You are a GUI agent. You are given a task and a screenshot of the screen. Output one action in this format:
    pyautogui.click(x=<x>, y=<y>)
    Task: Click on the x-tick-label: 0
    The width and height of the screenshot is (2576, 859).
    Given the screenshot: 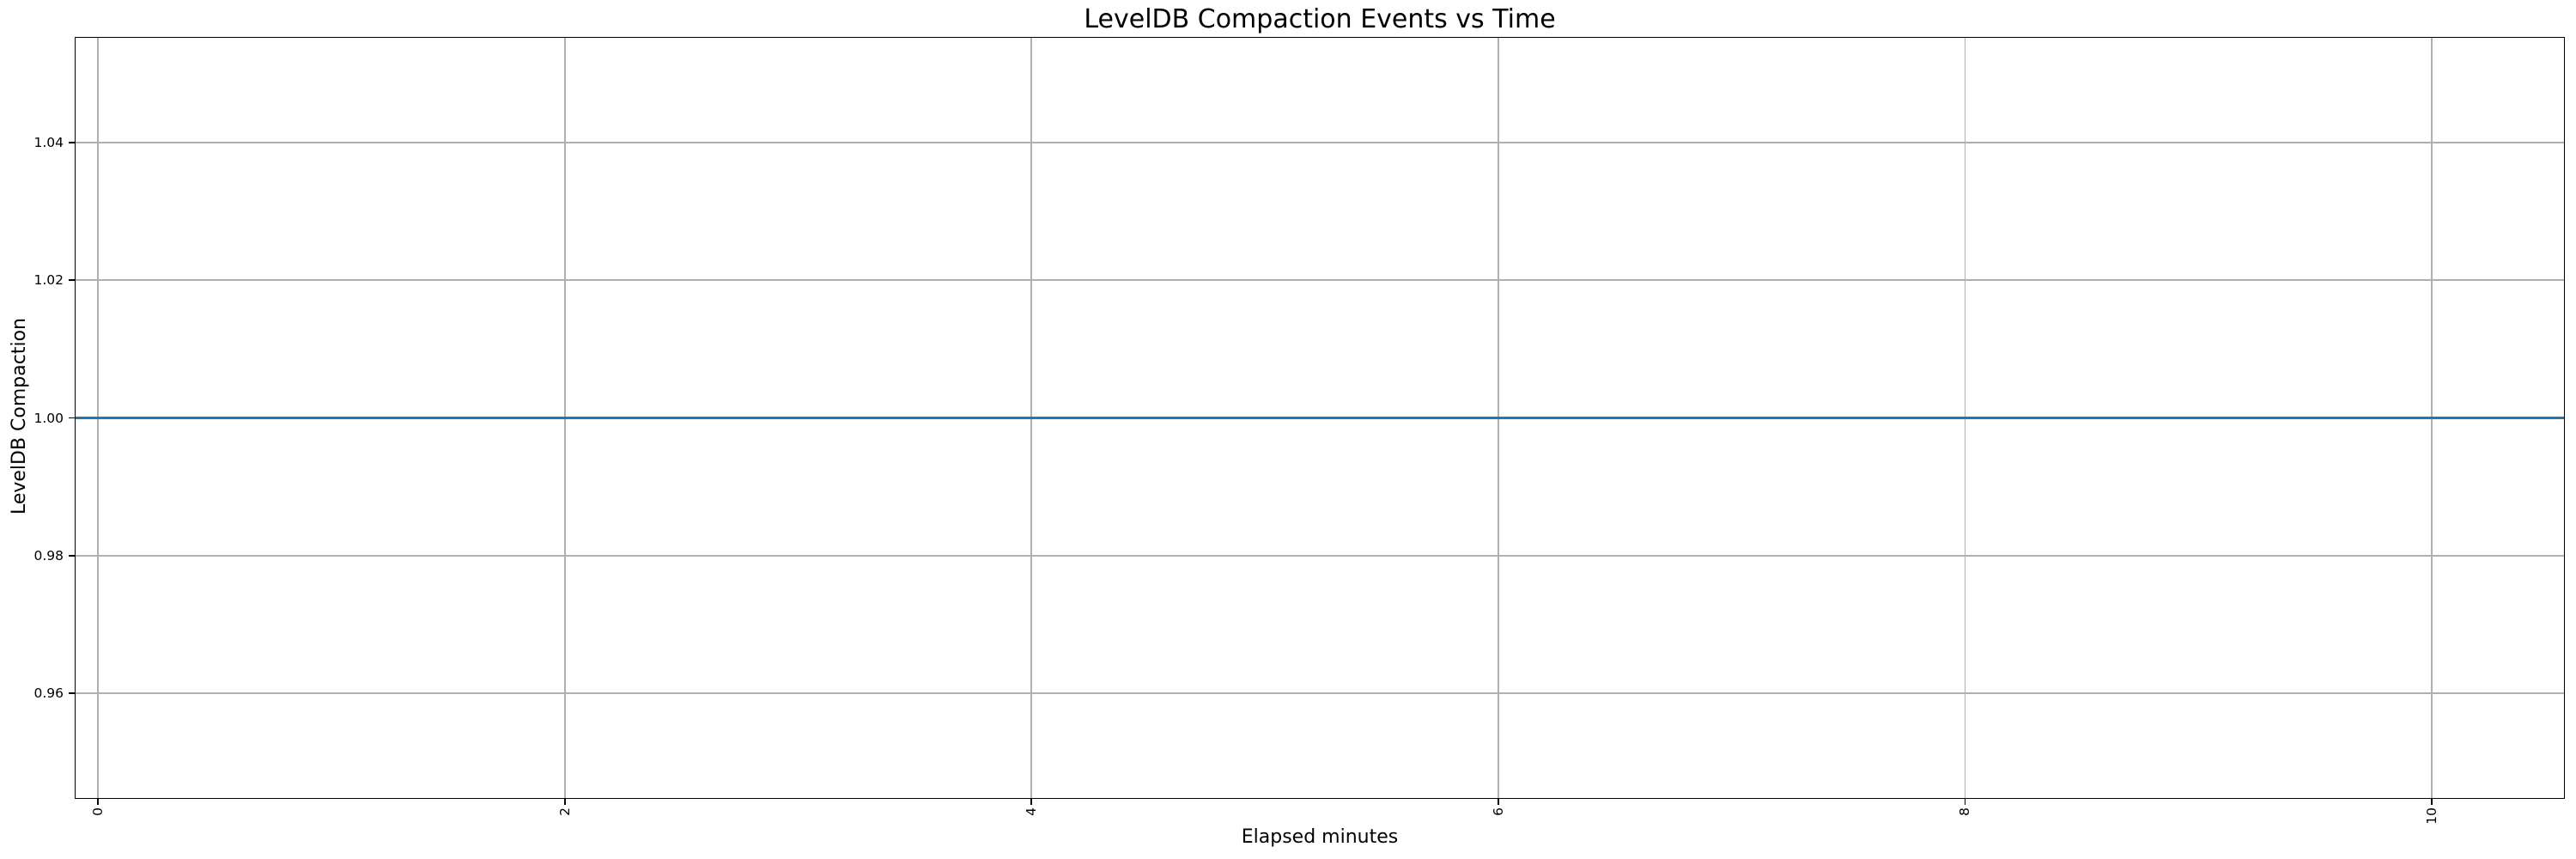 What is the action you would take?
    pyautogui.click(x=98, y=811)
    